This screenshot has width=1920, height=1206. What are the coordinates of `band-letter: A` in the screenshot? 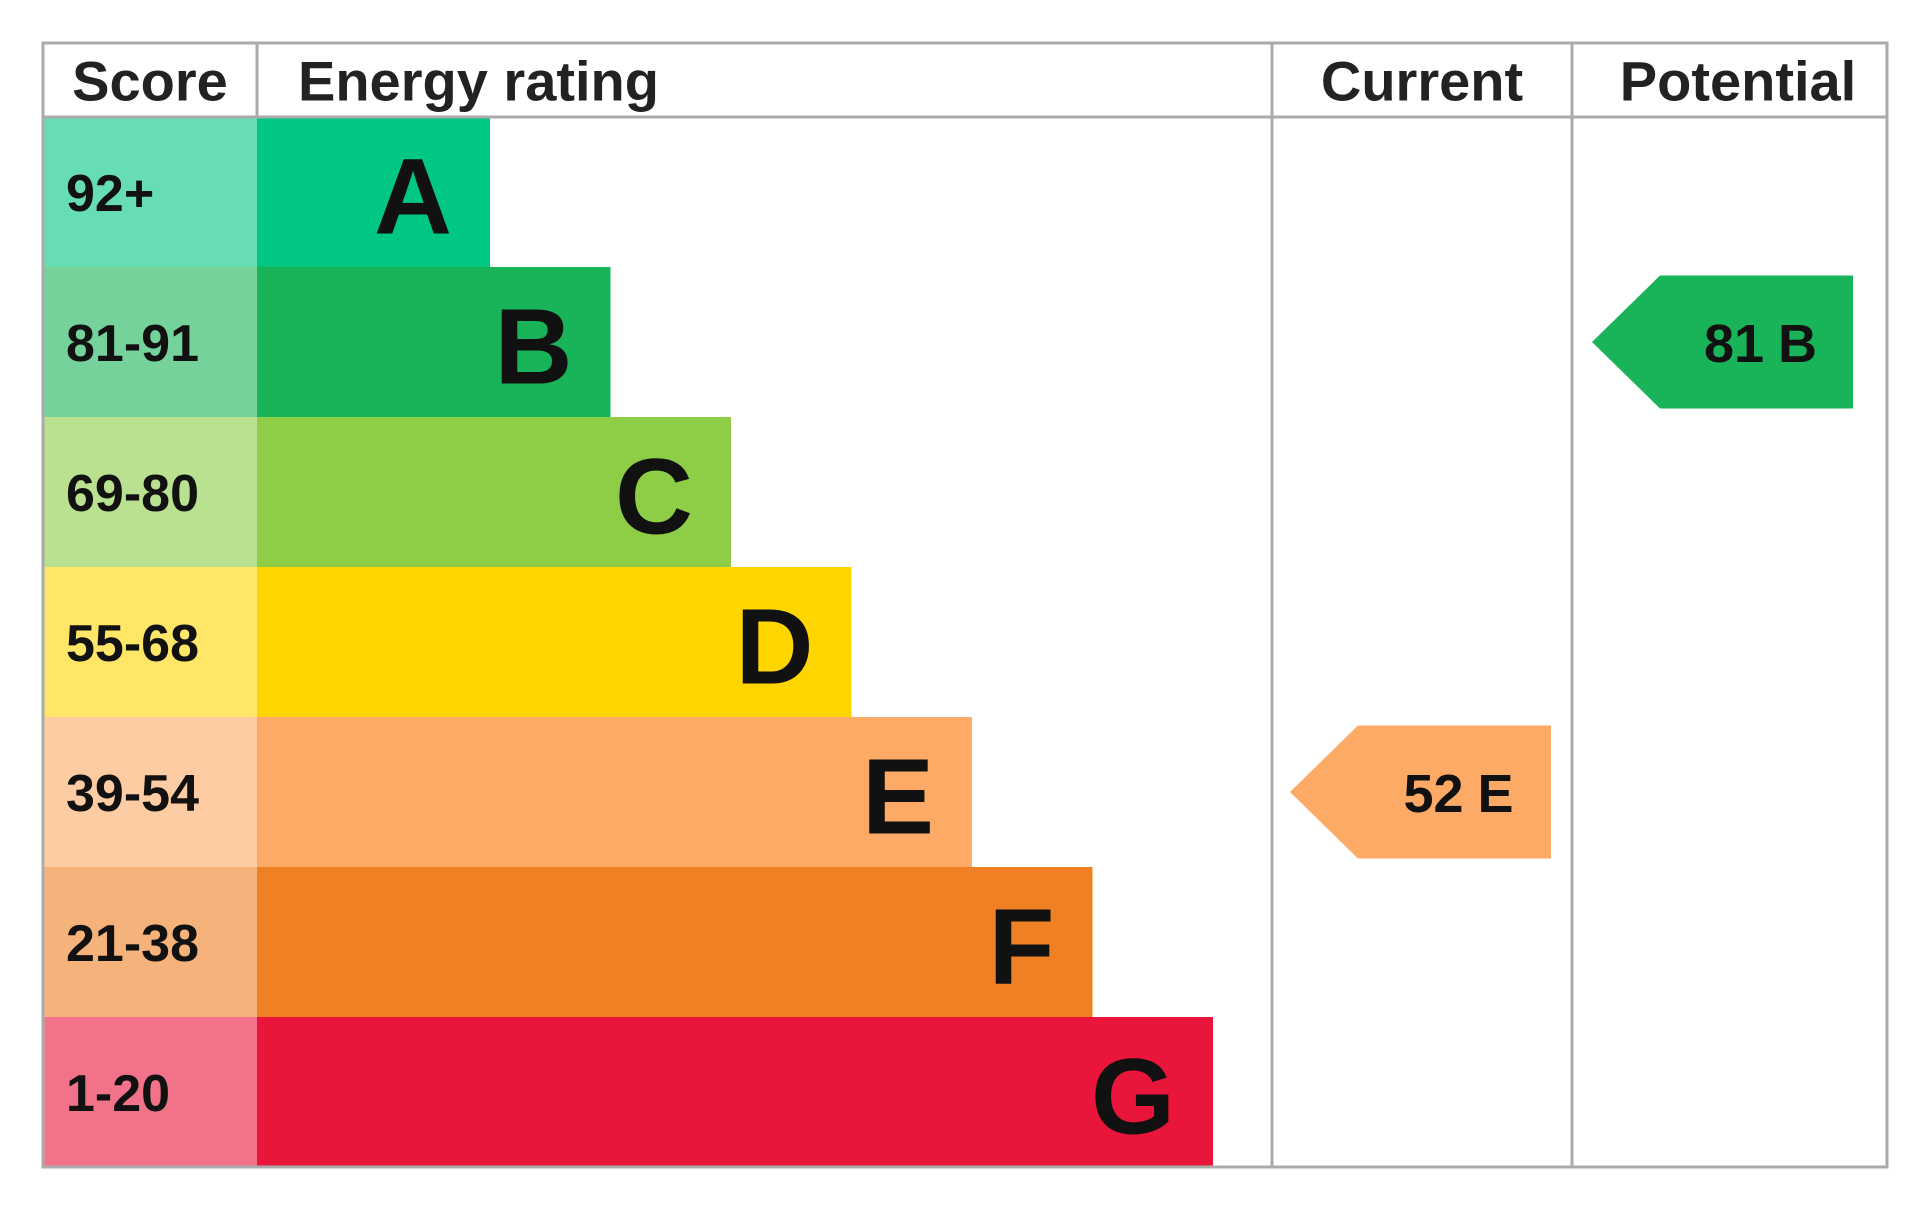 It's located at (413, 196).